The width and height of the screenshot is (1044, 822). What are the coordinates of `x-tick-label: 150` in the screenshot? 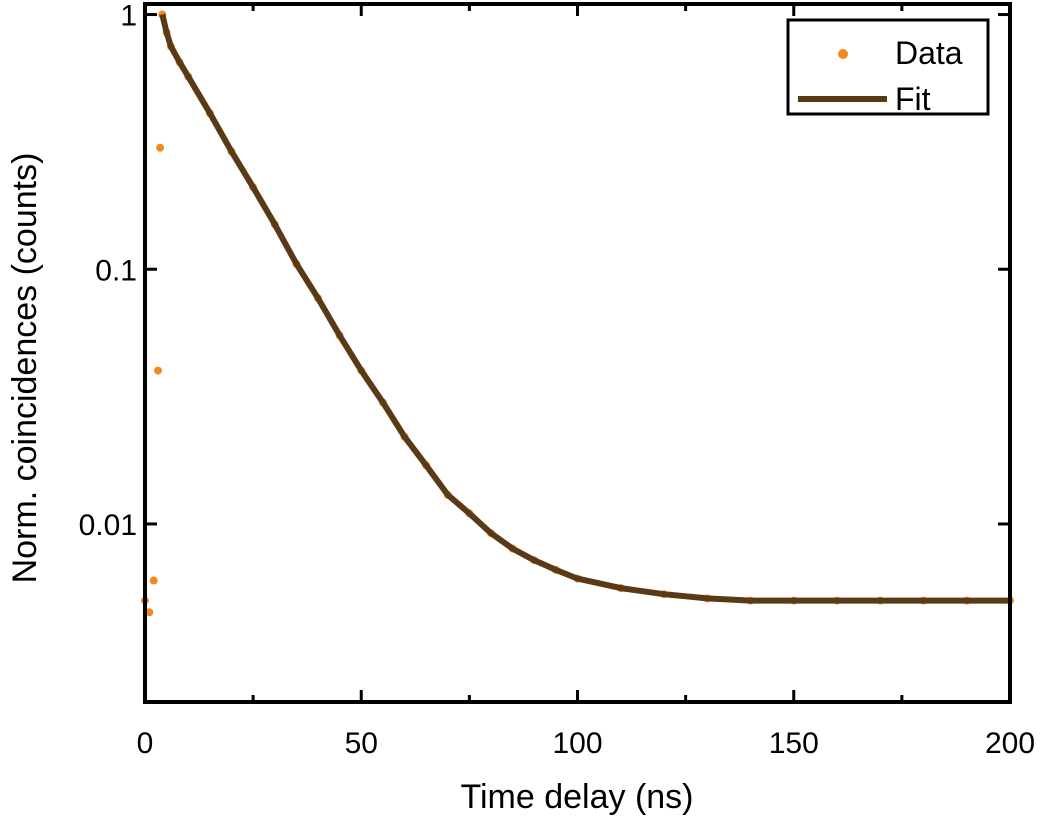 It's located at (794, 743).